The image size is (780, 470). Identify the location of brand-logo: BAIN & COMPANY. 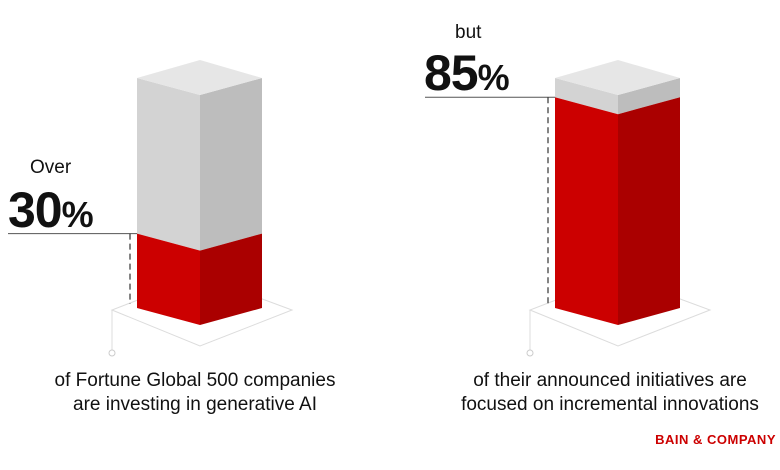
(715, 439).